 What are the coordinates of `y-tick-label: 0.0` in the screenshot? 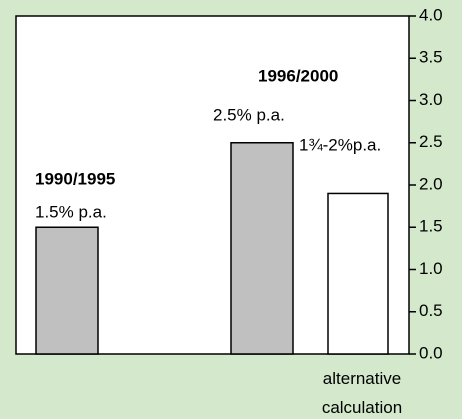 It's located at (431, 352).